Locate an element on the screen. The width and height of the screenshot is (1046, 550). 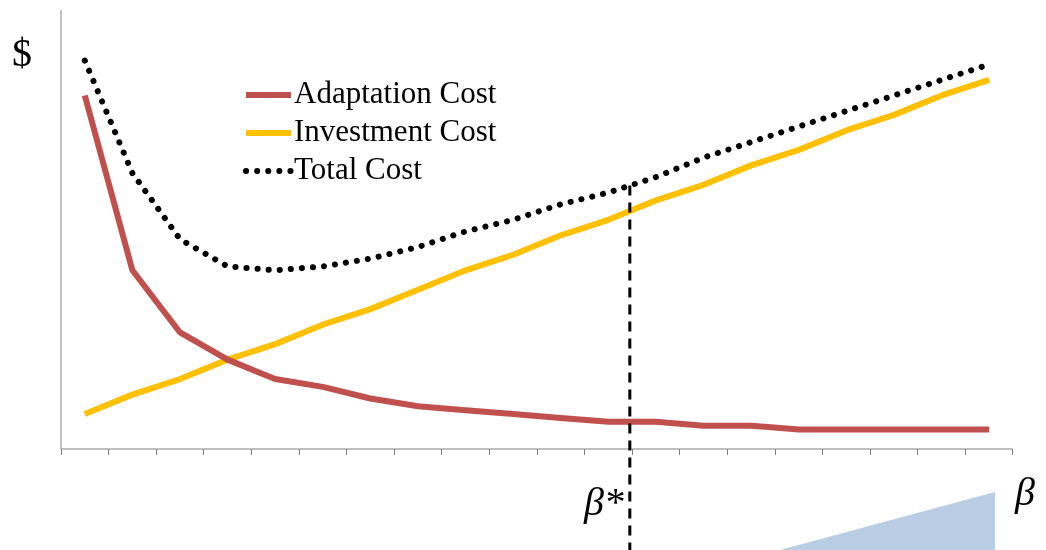
x-axis-title: β is located at coordinates (1024, 491).